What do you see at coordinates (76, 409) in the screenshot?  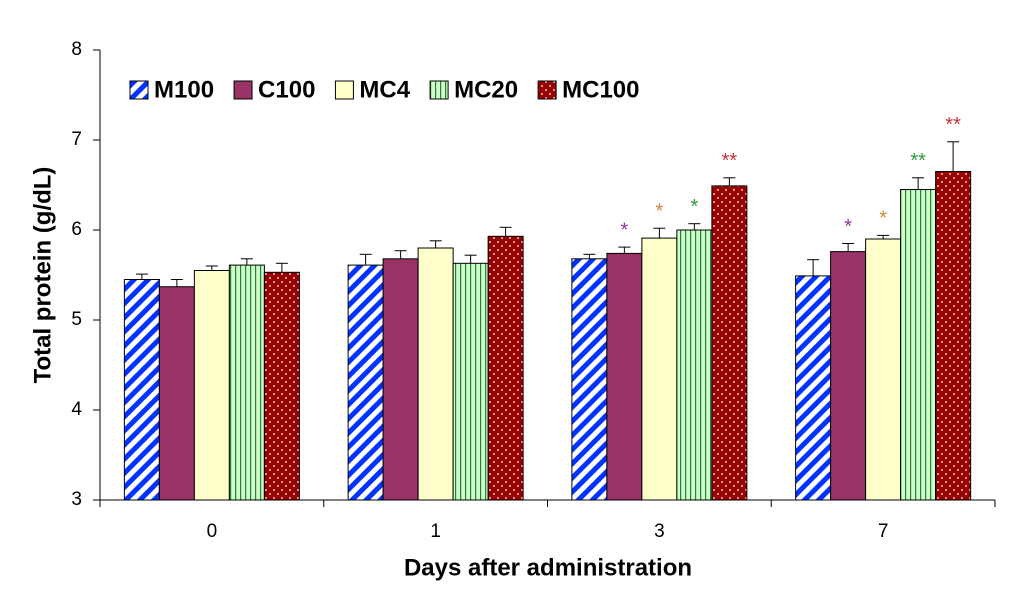 I see `y-tick-label: 4` at bounding box center [76, 409].